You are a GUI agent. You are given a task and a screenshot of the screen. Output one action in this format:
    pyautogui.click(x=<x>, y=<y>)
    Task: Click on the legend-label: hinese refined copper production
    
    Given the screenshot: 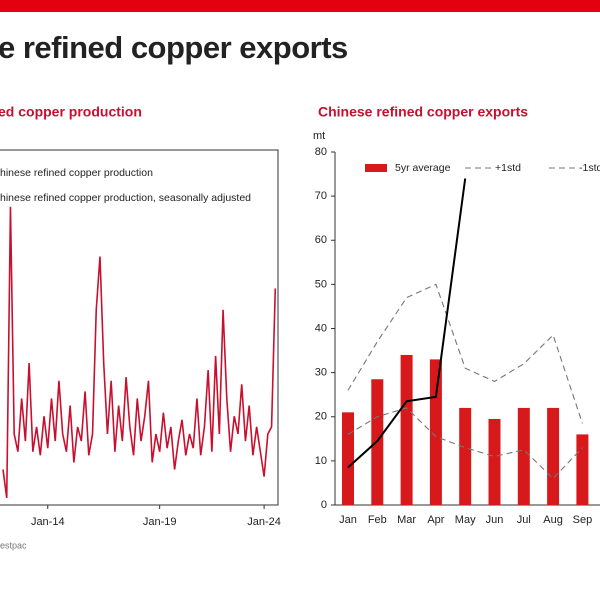 What is the action you would take?
    pyautogui.click(x=76, y=173)
    